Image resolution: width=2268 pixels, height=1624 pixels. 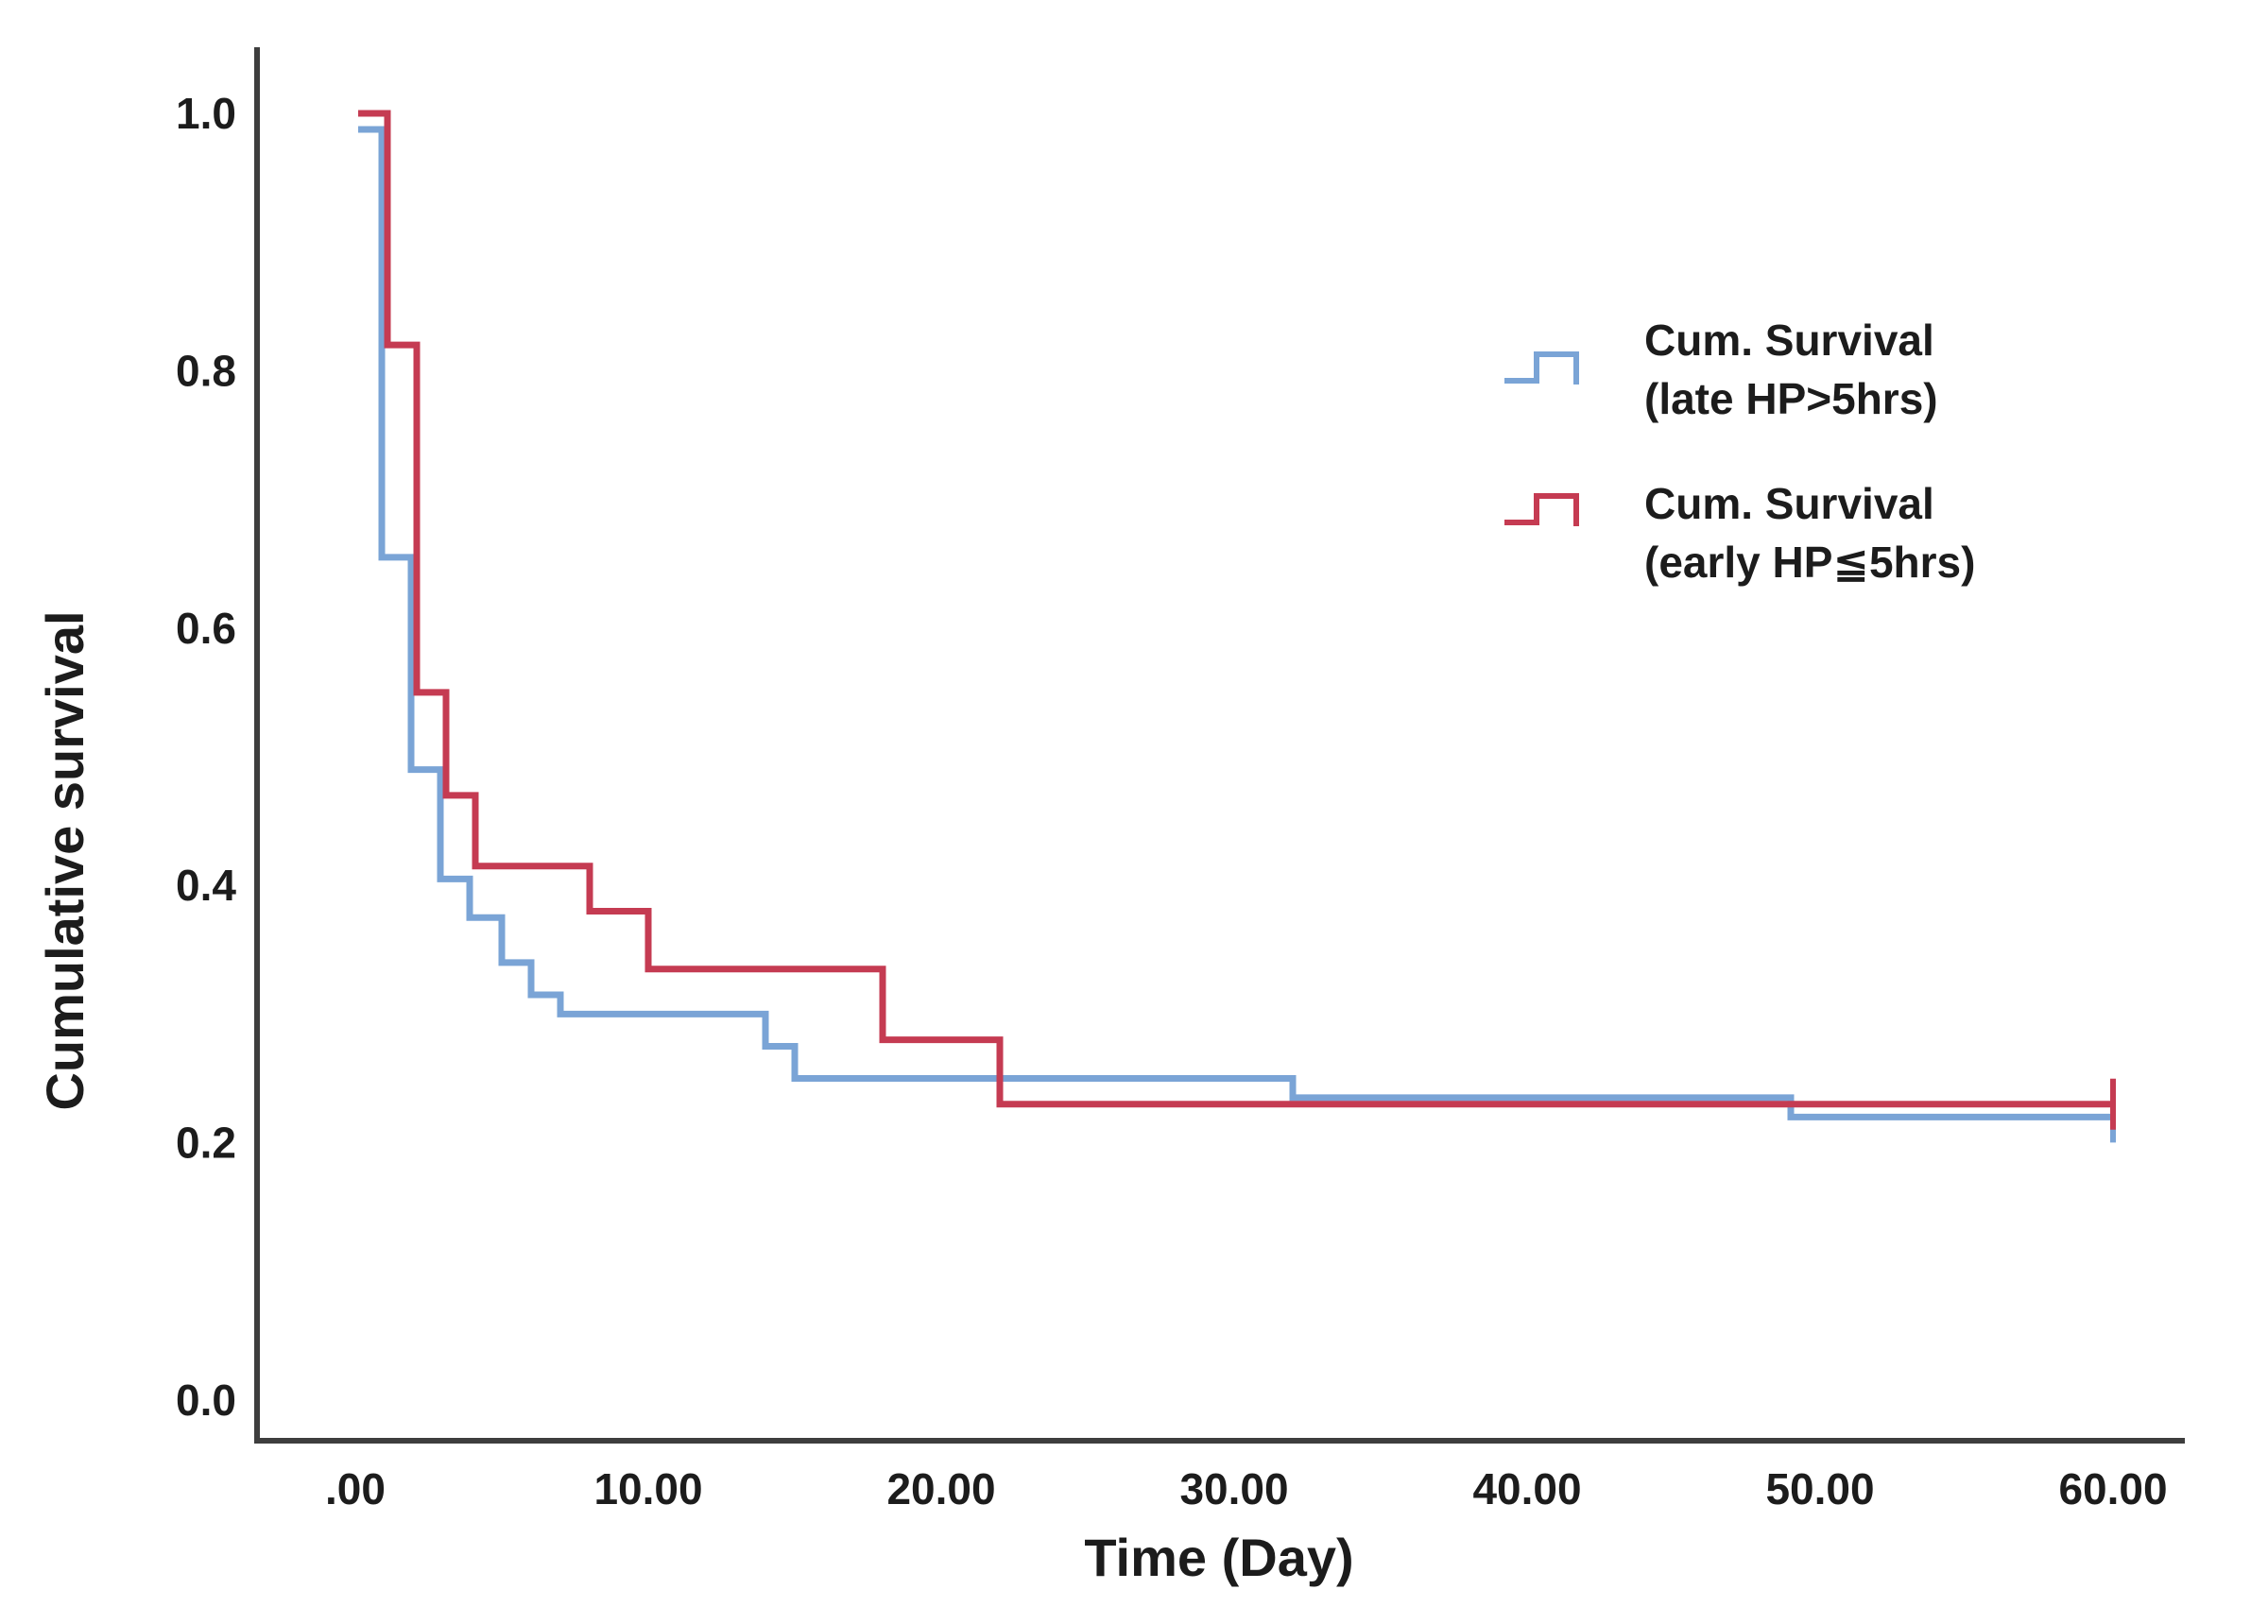 I want to click on x-tick-label: .00, so click(x=355, y=1488).